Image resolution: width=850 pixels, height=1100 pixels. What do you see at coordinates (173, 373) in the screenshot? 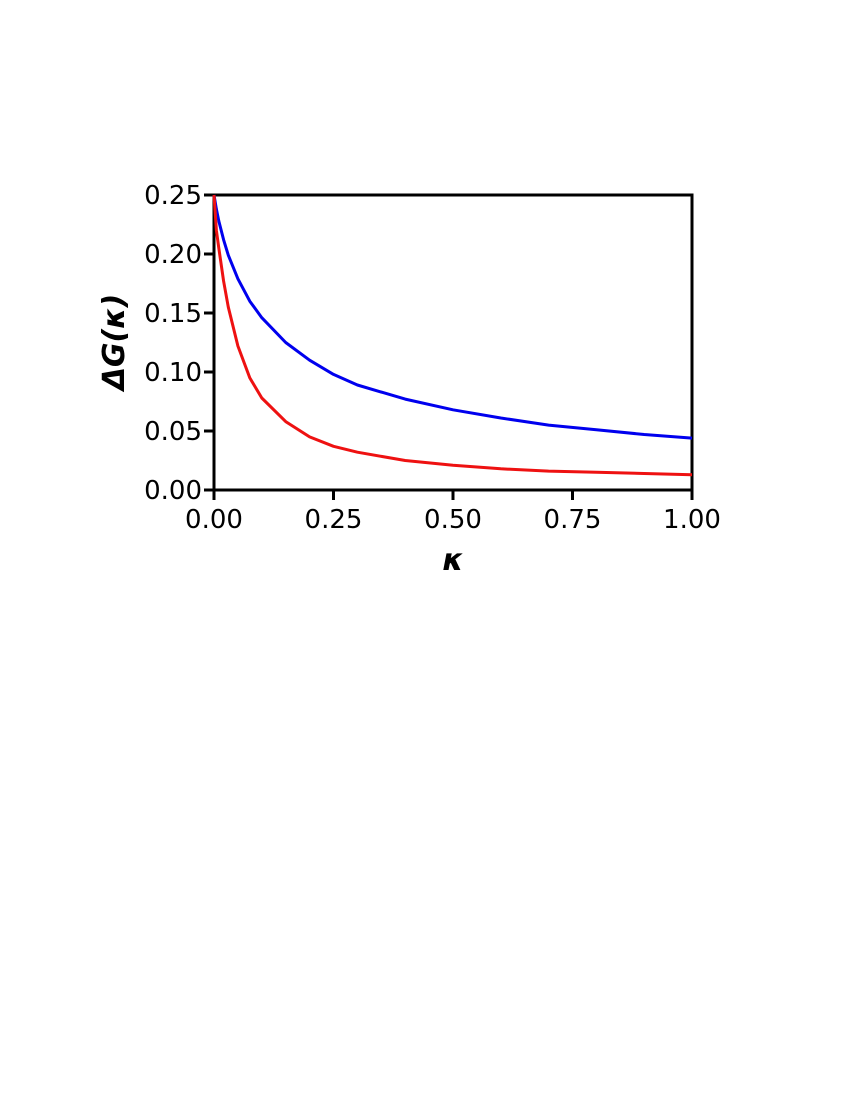
I see `y-tick-label: 0.10` at bounding box center [173, 373].